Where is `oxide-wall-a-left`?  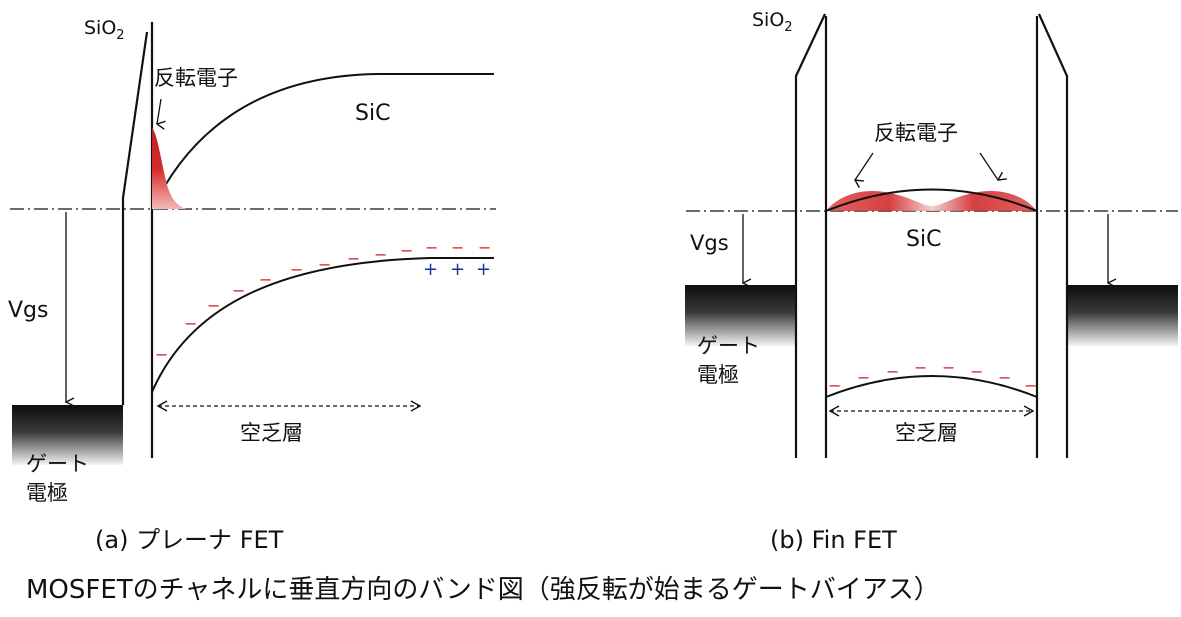
oxide-wall-a-left is located at coordinates (135, 218).